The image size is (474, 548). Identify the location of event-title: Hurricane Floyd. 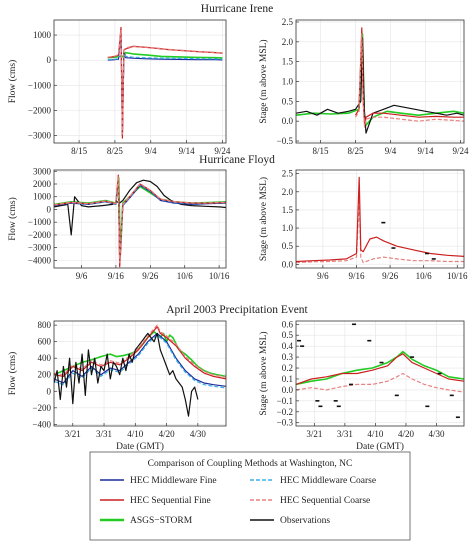
(237, 160).